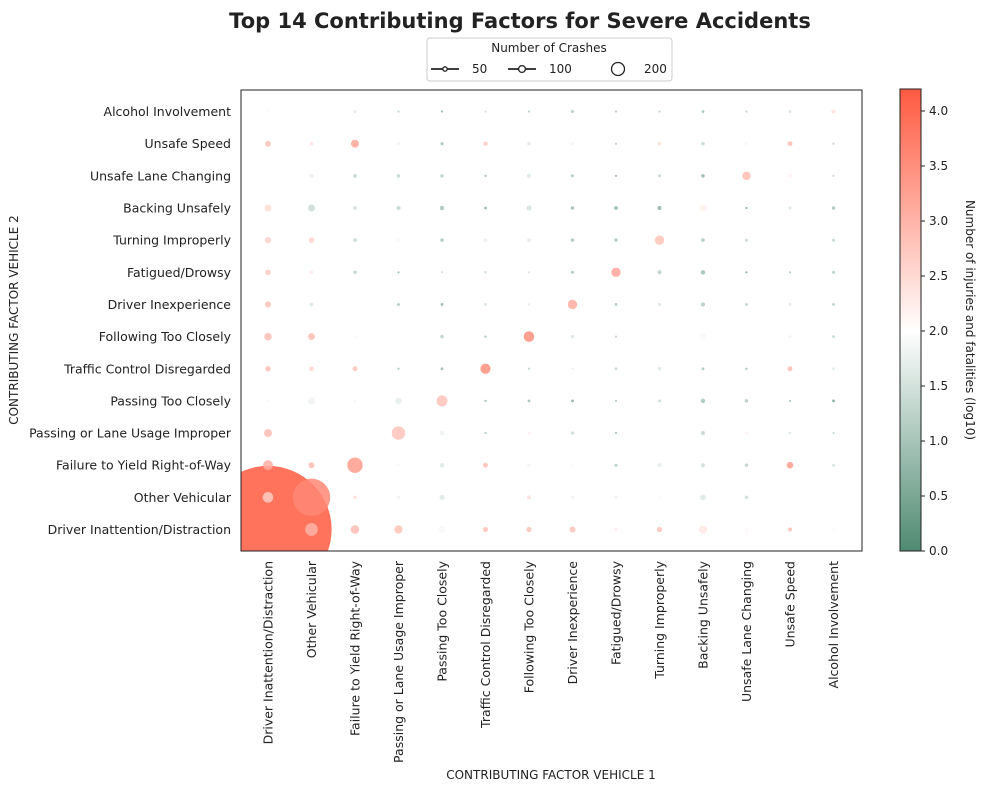  Describe the element at coordinates (183, 497) in the screenshot. I see `y-tick-label: Other Vehicular` at that location.